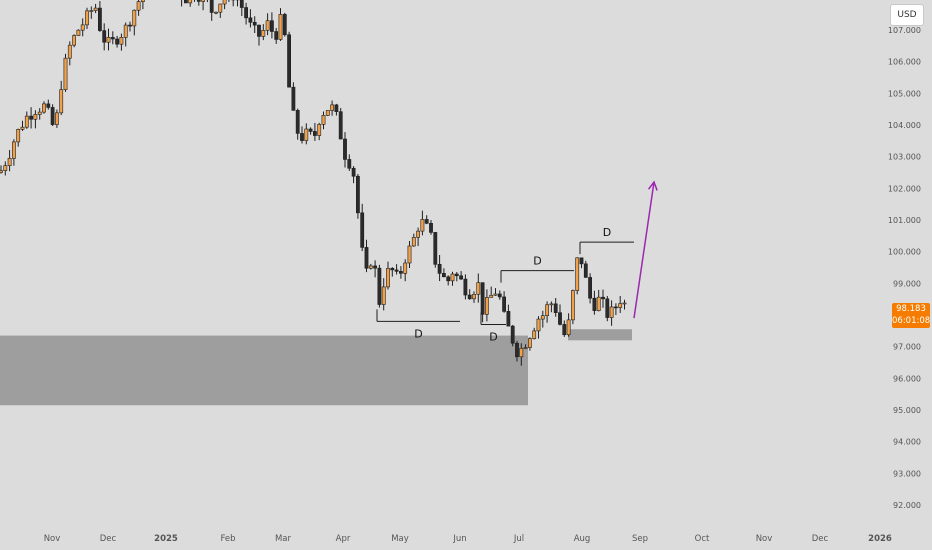 The height and width of the screenshot is (550, 932). I want to click on y-tick-label: 104.000, so click(904, 125).